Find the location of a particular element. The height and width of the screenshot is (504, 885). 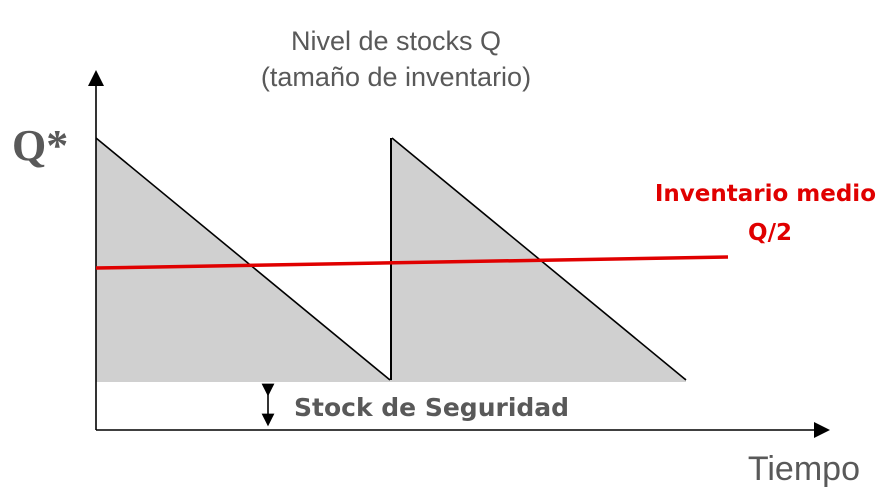

y-max-label: Q* is located at coordinates (40, 145).